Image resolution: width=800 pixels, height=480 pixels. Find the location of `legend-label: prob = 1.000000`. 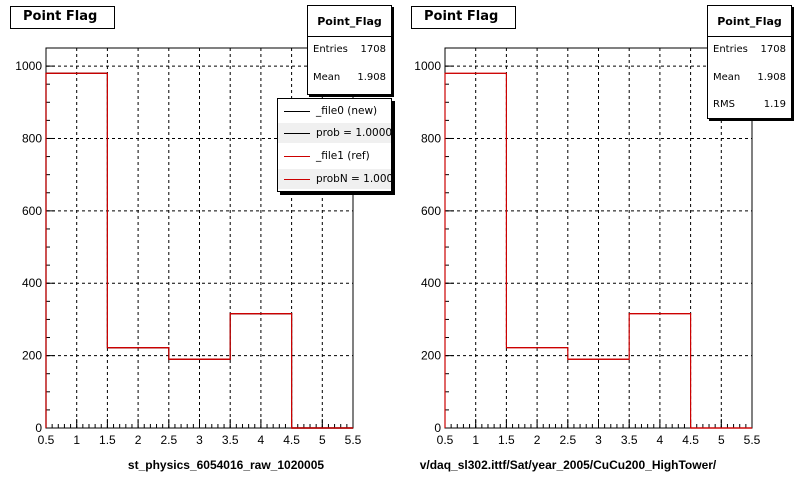

legend-label: prob = 1.000000 is located at coordinates (354, 133).